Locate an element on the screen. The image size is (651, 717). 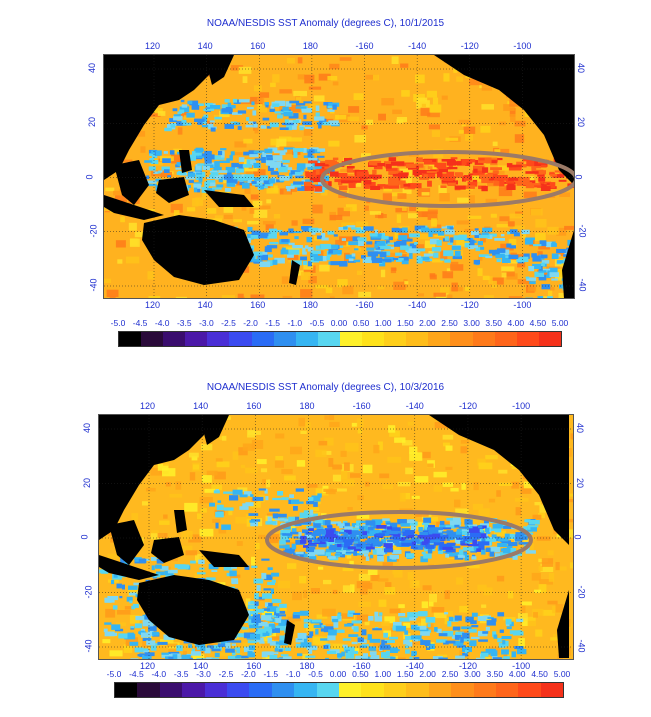
lat-tick-label: 20 is located at coordinates (581, 122).